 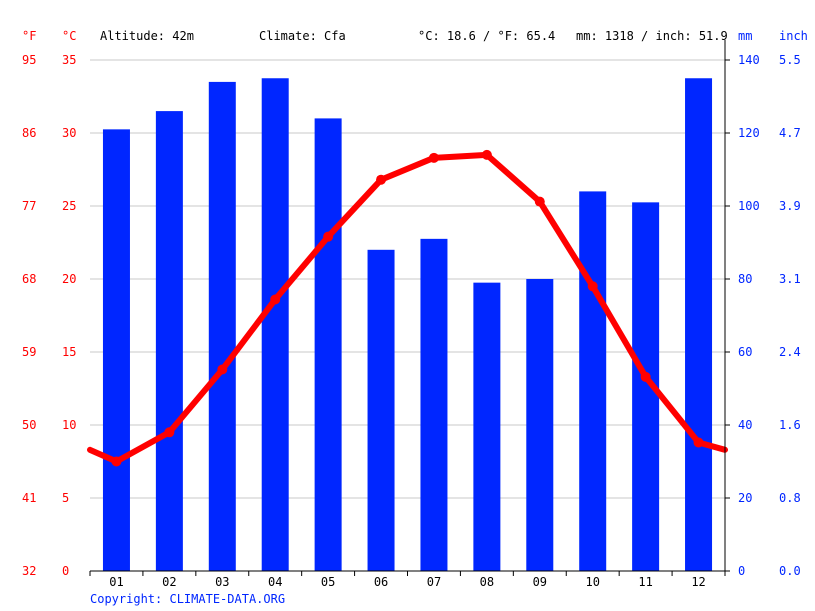 I want to click on copyright-label: Copyright: CLIMATE-DATA.ORG, so click(x=187, y=599).